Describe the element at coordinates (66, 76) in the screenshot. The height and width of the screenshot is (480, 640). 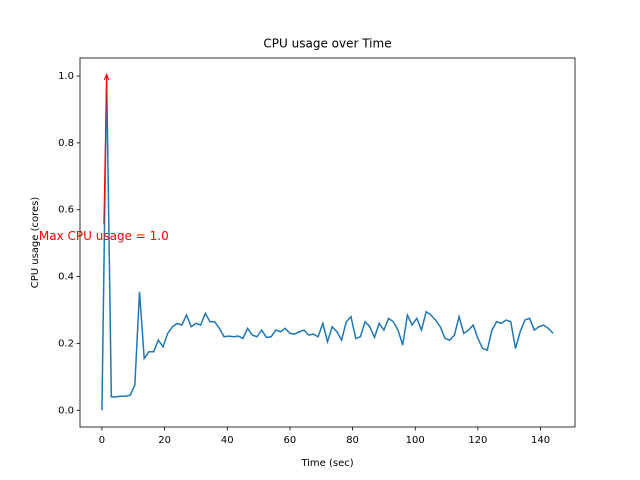
I see `y-tick-label: 1.0` at that location.